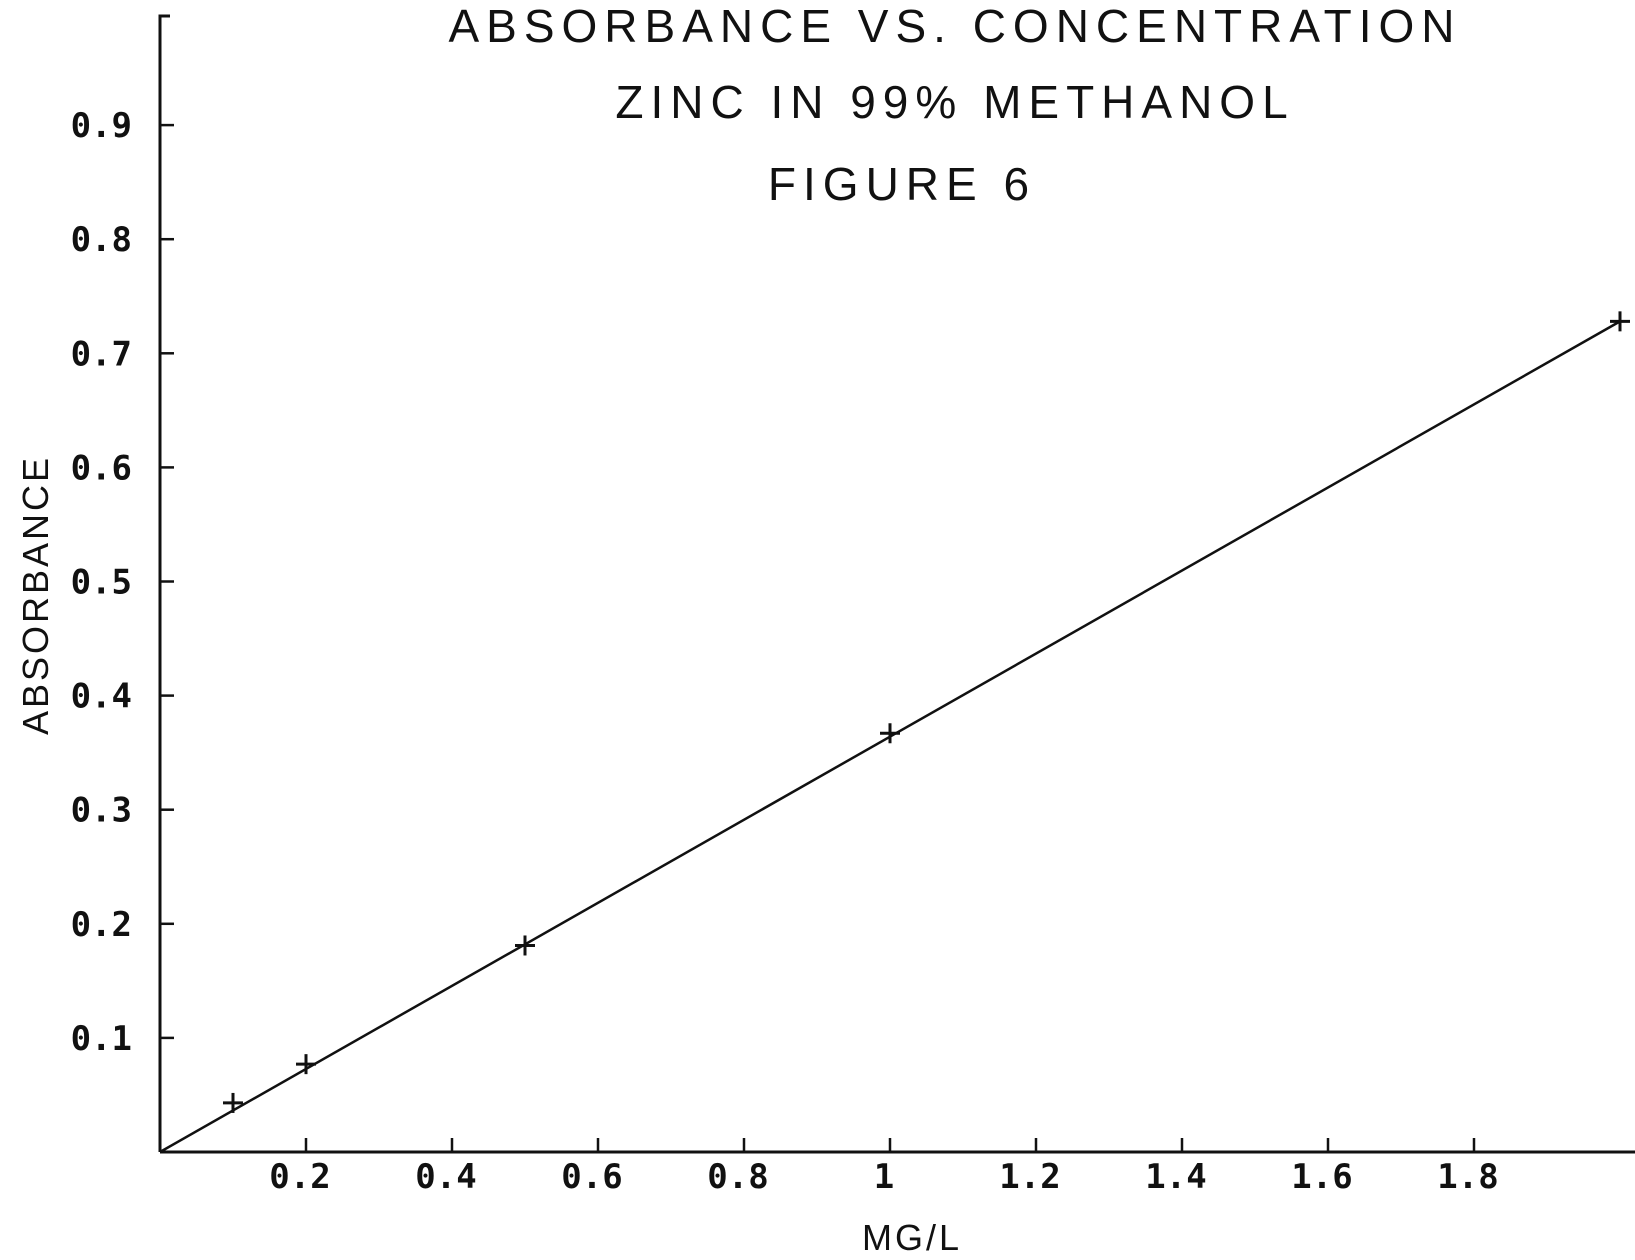 The width and height of the screenshot is (1635, 1260). What do you see at coordinates (101, 1039) in the screenshot?
I see `y-tick-label: 0.1` at bounding box center [101, 1039].